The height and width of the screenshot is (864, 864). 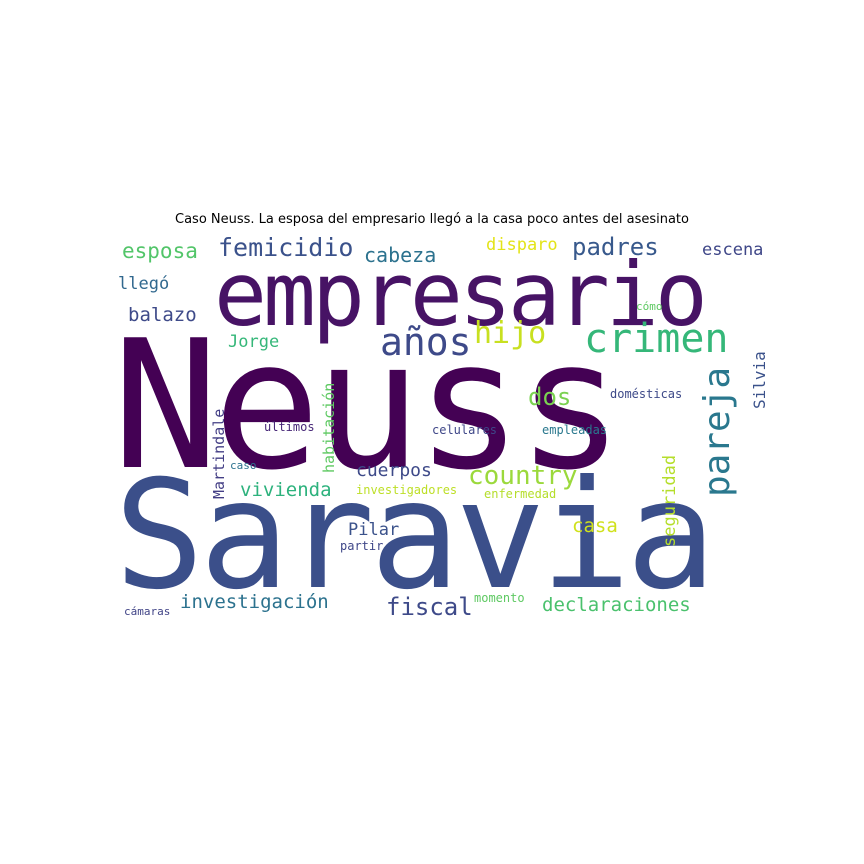 What do you see at coordinates (147, 611) in the screenshot?
I see `word-camaras: cámaras` at bounding box center [147, 611].